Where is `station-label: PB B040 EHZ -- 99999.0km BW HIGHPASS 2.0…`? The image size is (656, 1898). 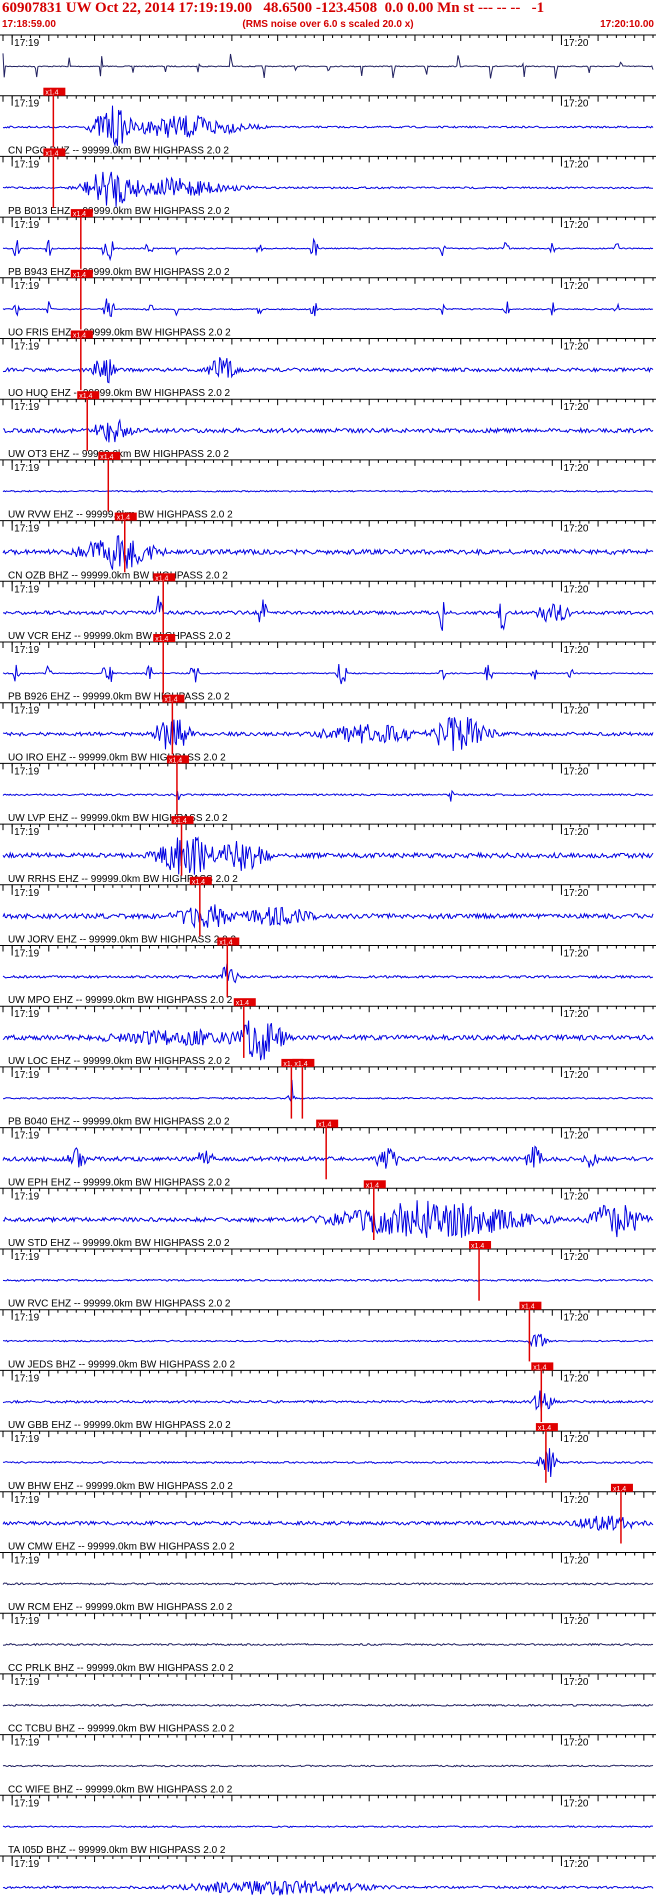
station-label: PB B040 EHZ -- 99999.0km BW HIGHPASS 2.0… is located at coordinates (119, 1122).